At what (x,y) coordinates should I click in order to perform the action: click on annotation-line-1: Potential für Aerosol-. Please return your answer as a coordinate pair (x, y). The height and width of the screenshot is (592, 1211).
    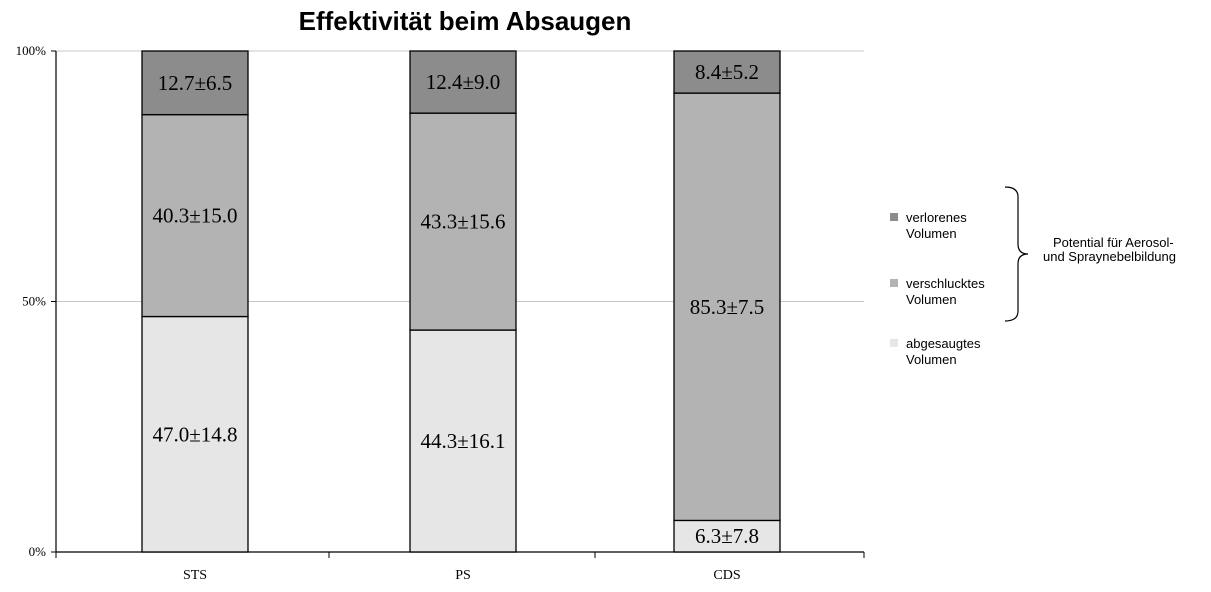
    Looking at the image, I should click on (1113, 242).